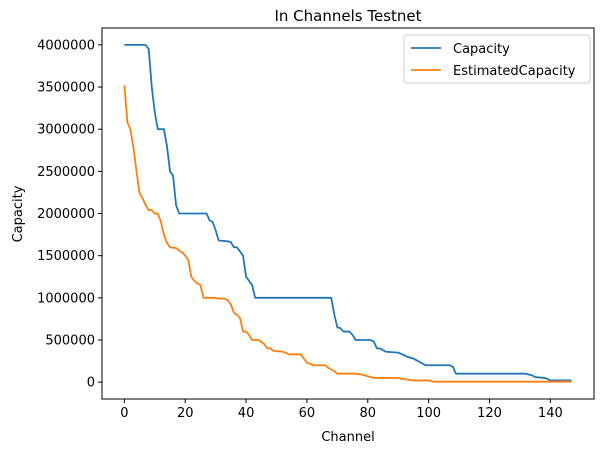 Image resolution: width=610 pixels, height=453 pixels. I want to click on y-tick-label: 3500000, so click(66, 88).